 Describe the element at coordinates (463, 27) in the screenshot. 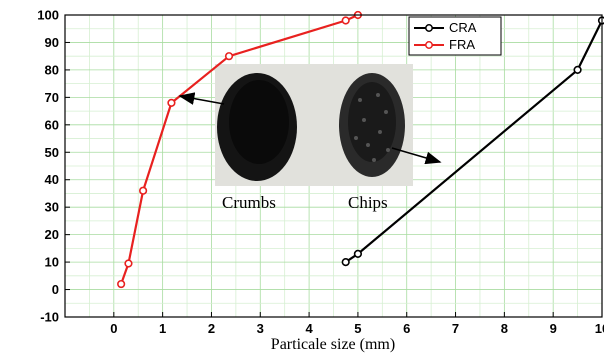

I see `legend-cra-label: CRA` at that location.